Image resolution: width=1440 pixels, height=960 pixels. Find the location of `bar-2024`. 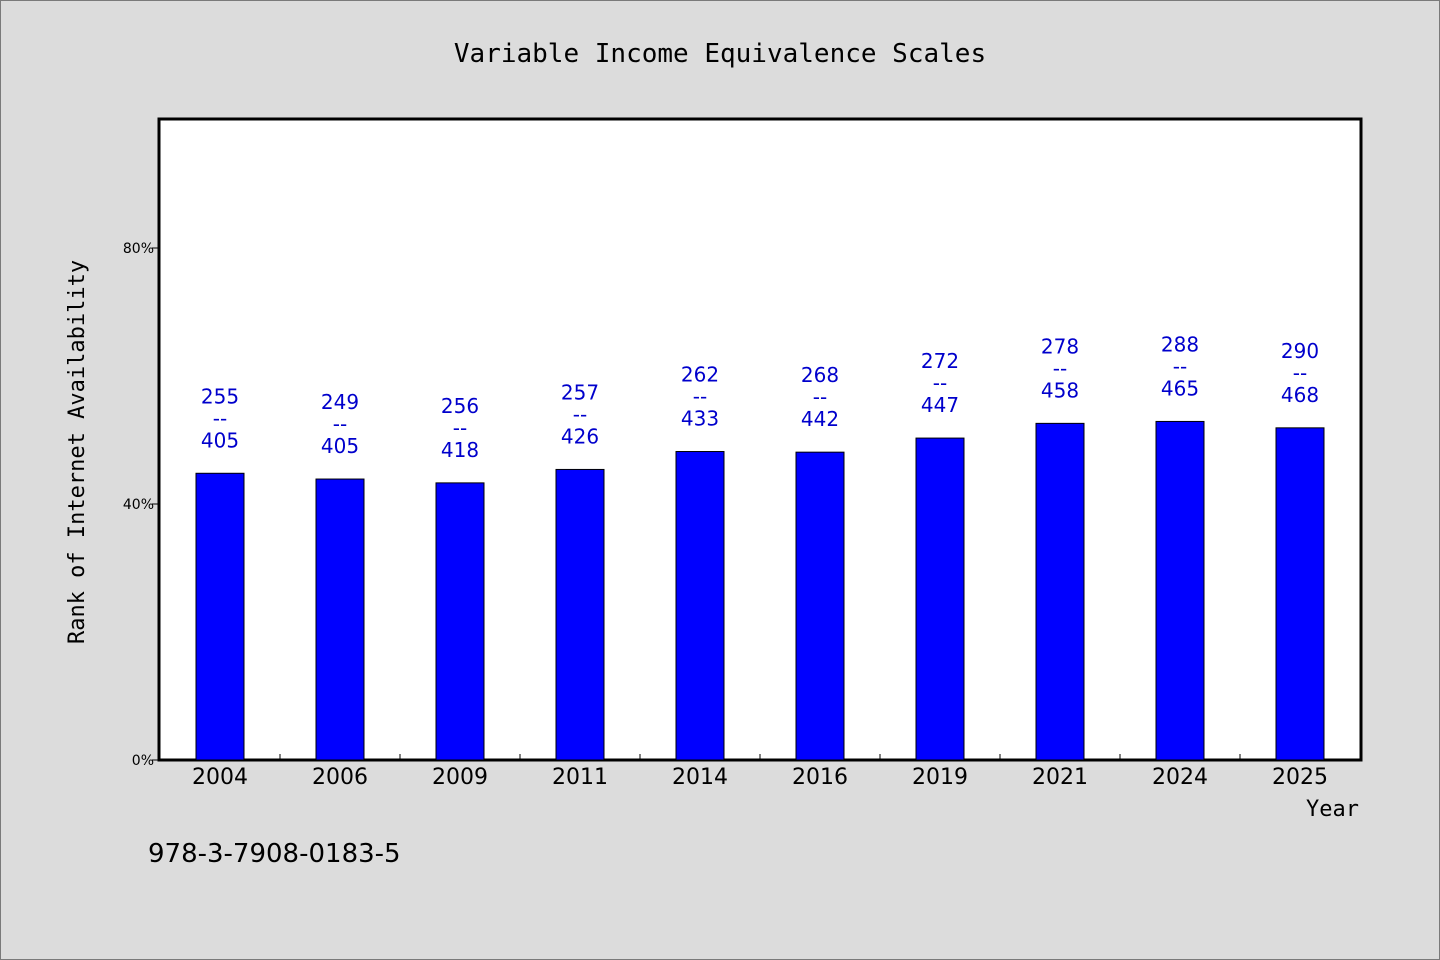

bar-2024 is located at coordinates (1180, 590).